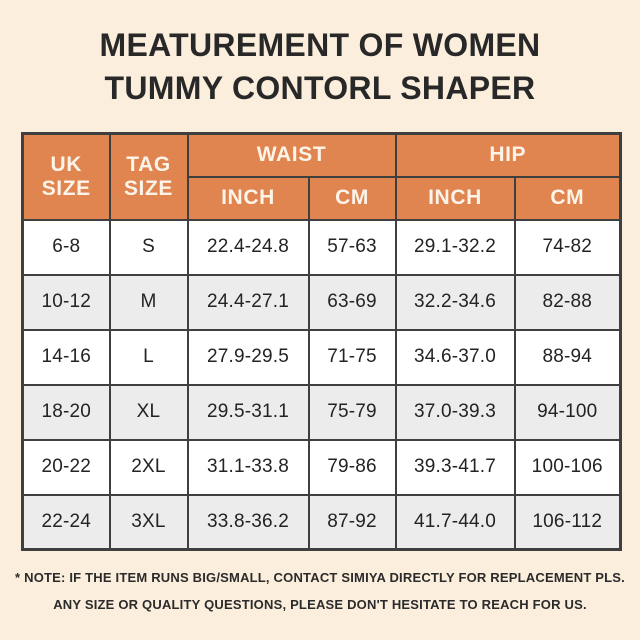 Image resolution: width=640 pixels, height=640 pixels. Describe the element at coordinates (455, 522) in the screenshot. I see `cell-hip-inch: 41.7-44.0` at that location.